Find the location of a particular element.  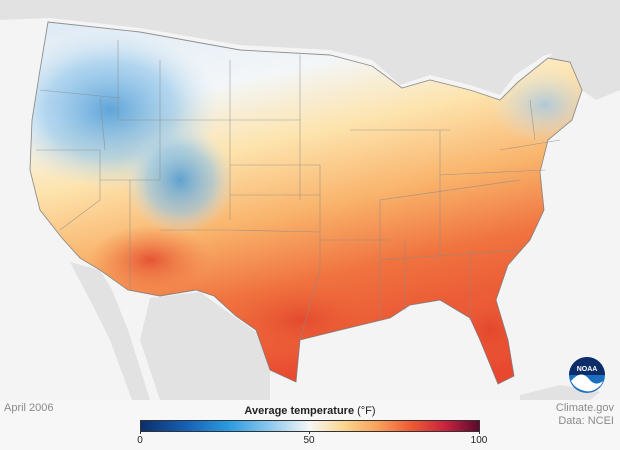

legend-title: Average temperature (°F) is located at coordinates (310, 411).